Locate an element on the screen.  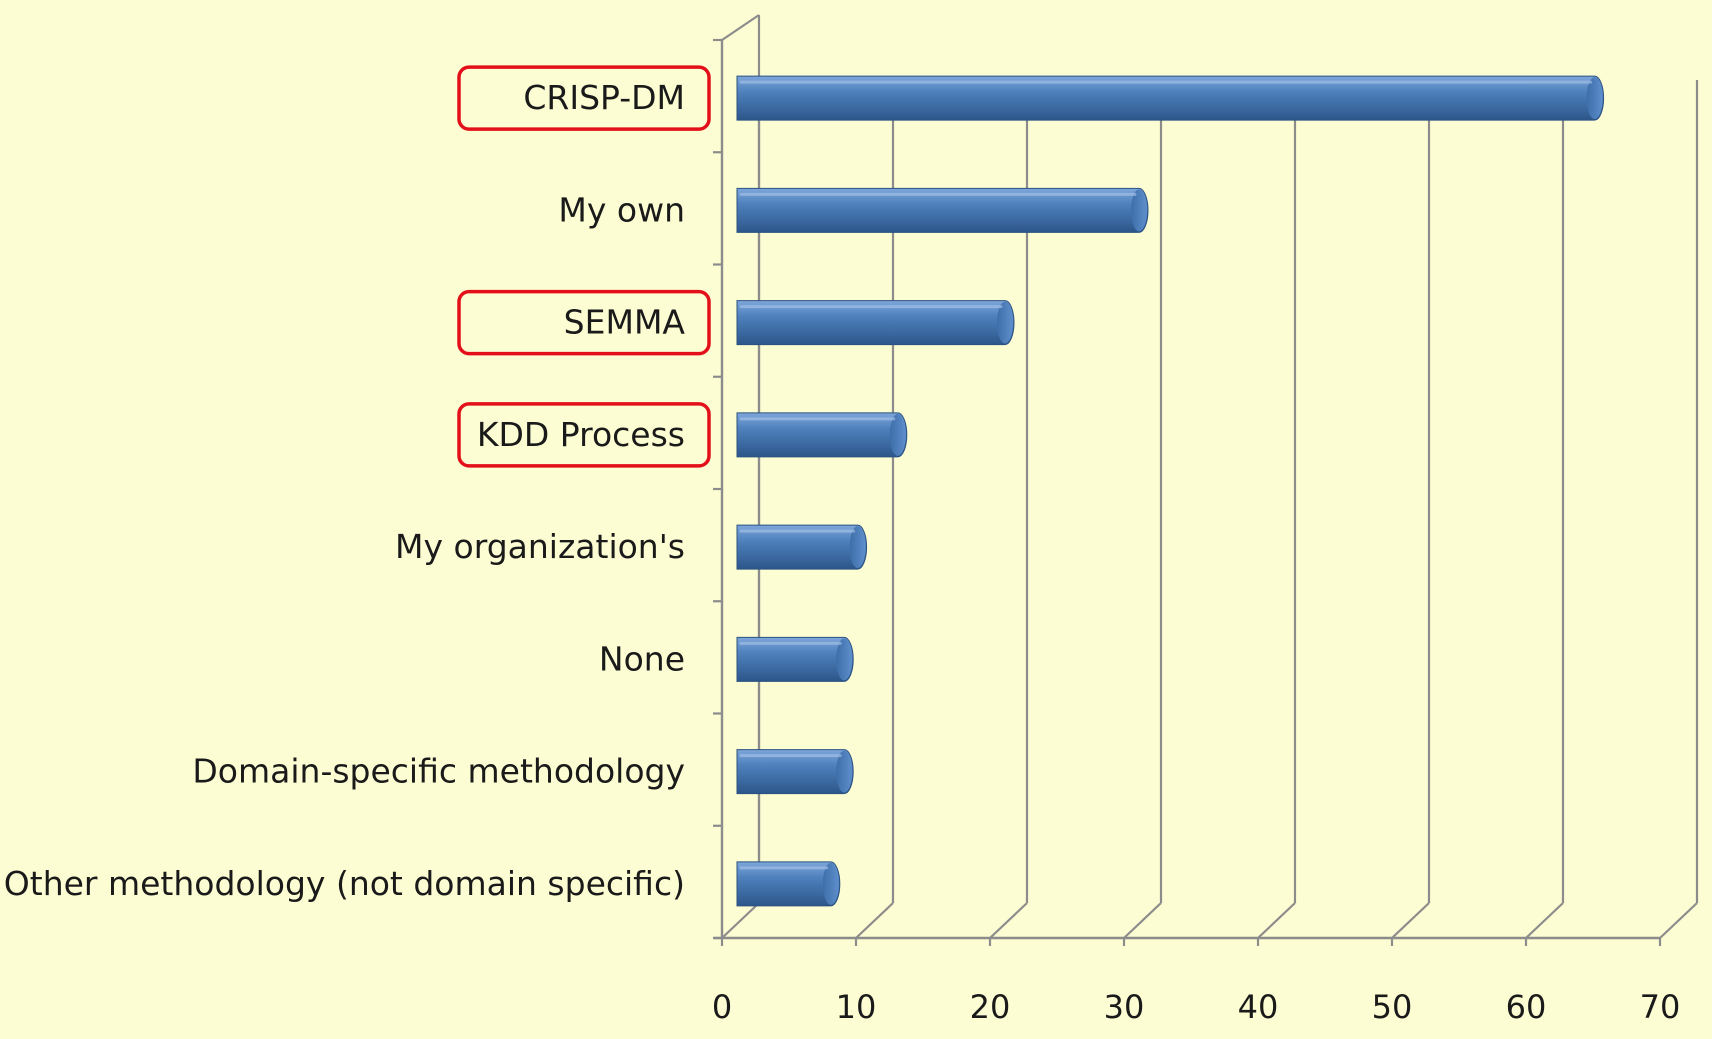
category-label: Domain-specific methodology is located at coordinates (438, 771).